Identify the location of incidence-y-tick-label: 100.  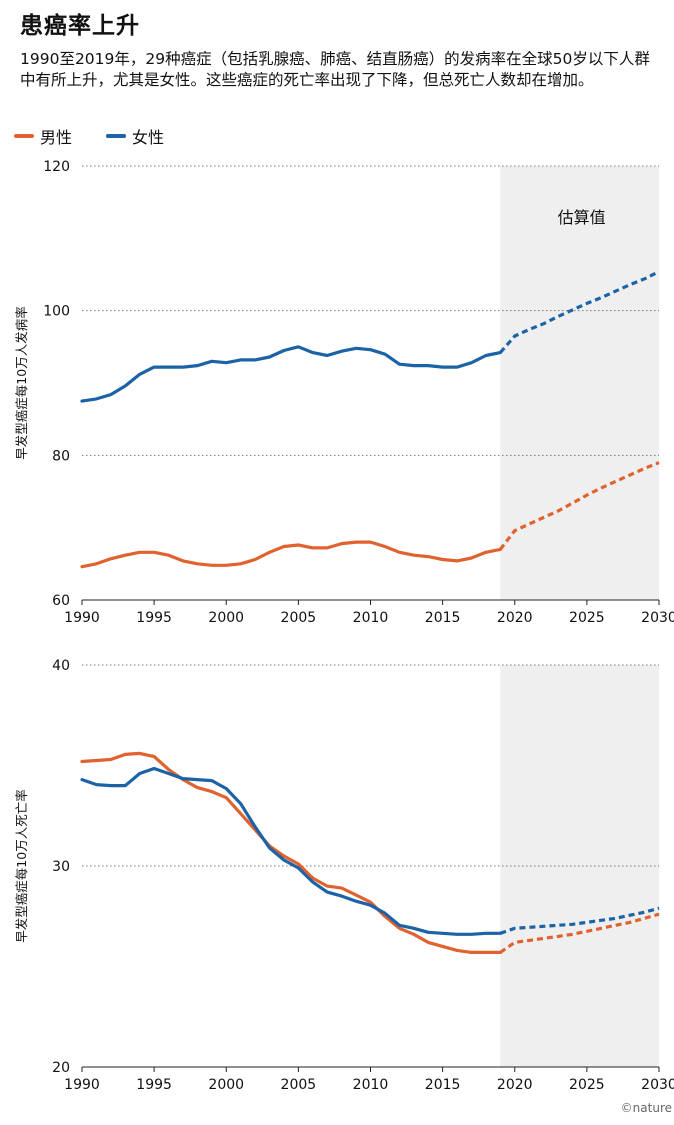
(56, 312).